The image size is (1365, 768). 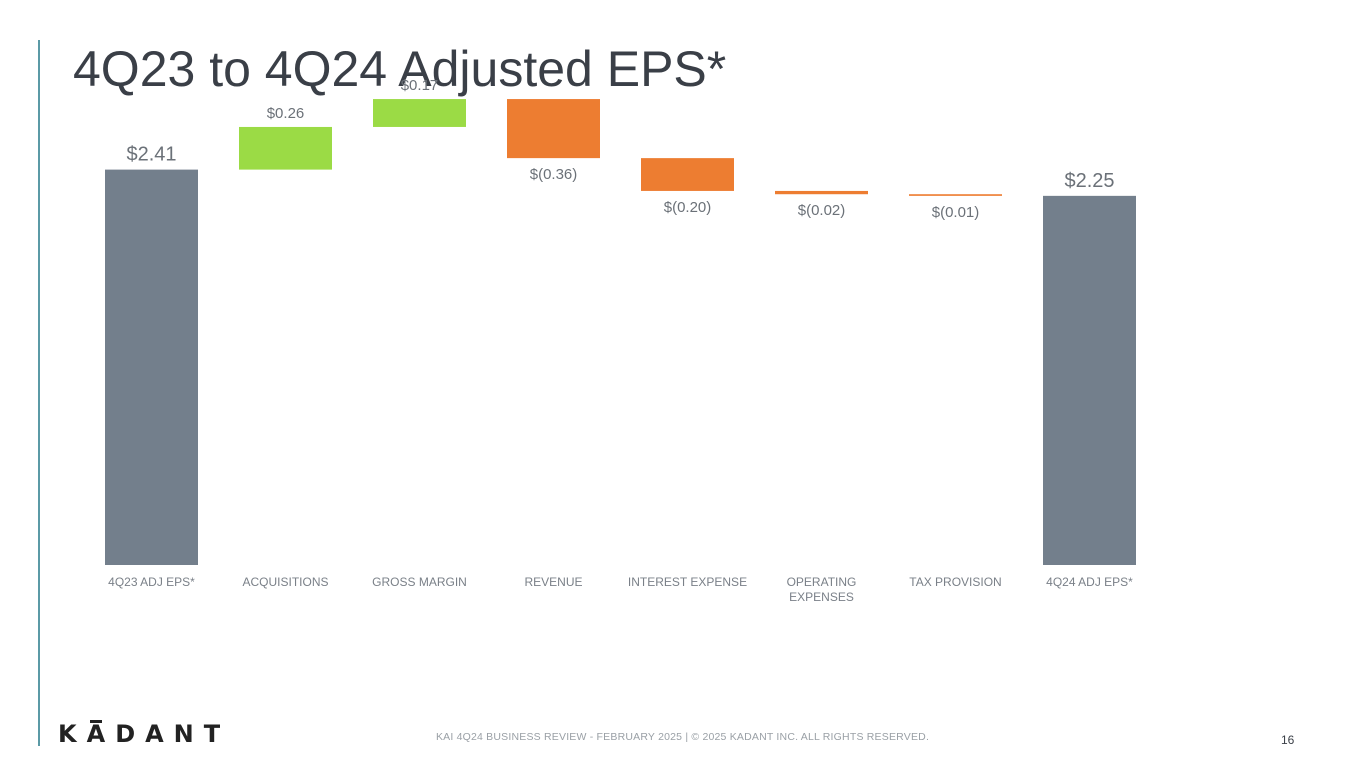 What do you see at coordinates (688, 207) in the screenshot?
I see `data-label-4: $(0.20)` at bounding box center [688, 207].